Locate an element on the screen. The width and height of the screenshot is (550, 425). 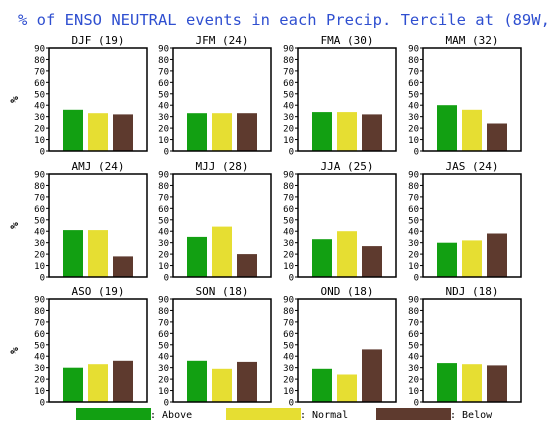
panel-title: SON (18) is located at coordinates (222, 291).